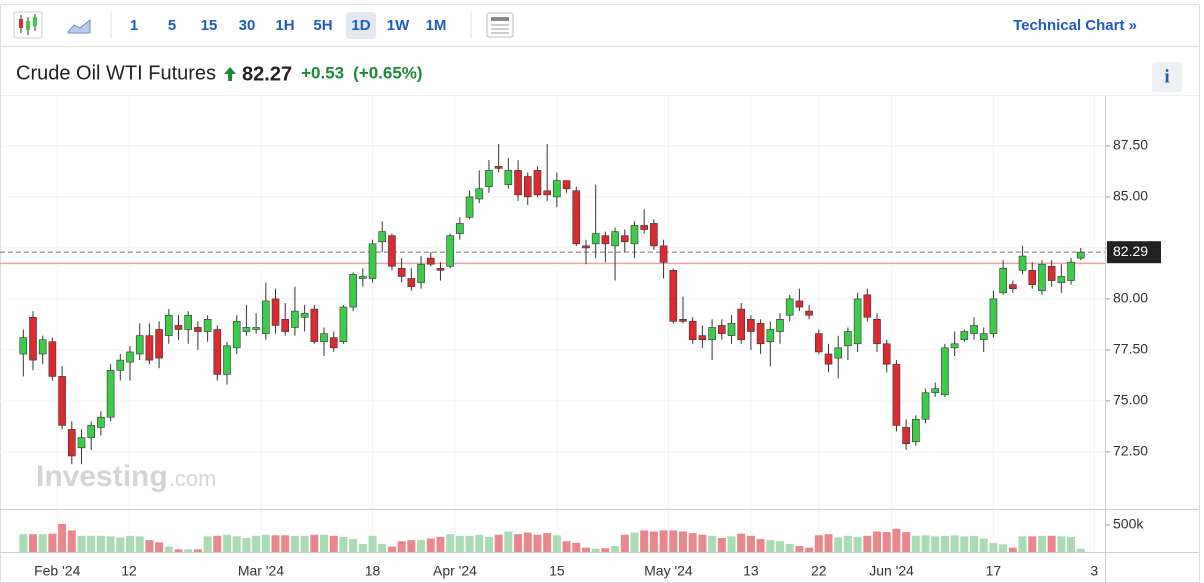 This screenshot has height=583, width=1204. What do you see at coordinates (398, 25) in the screenshot?
I see `interval-button: 1W` at bounding box center [398, 25].